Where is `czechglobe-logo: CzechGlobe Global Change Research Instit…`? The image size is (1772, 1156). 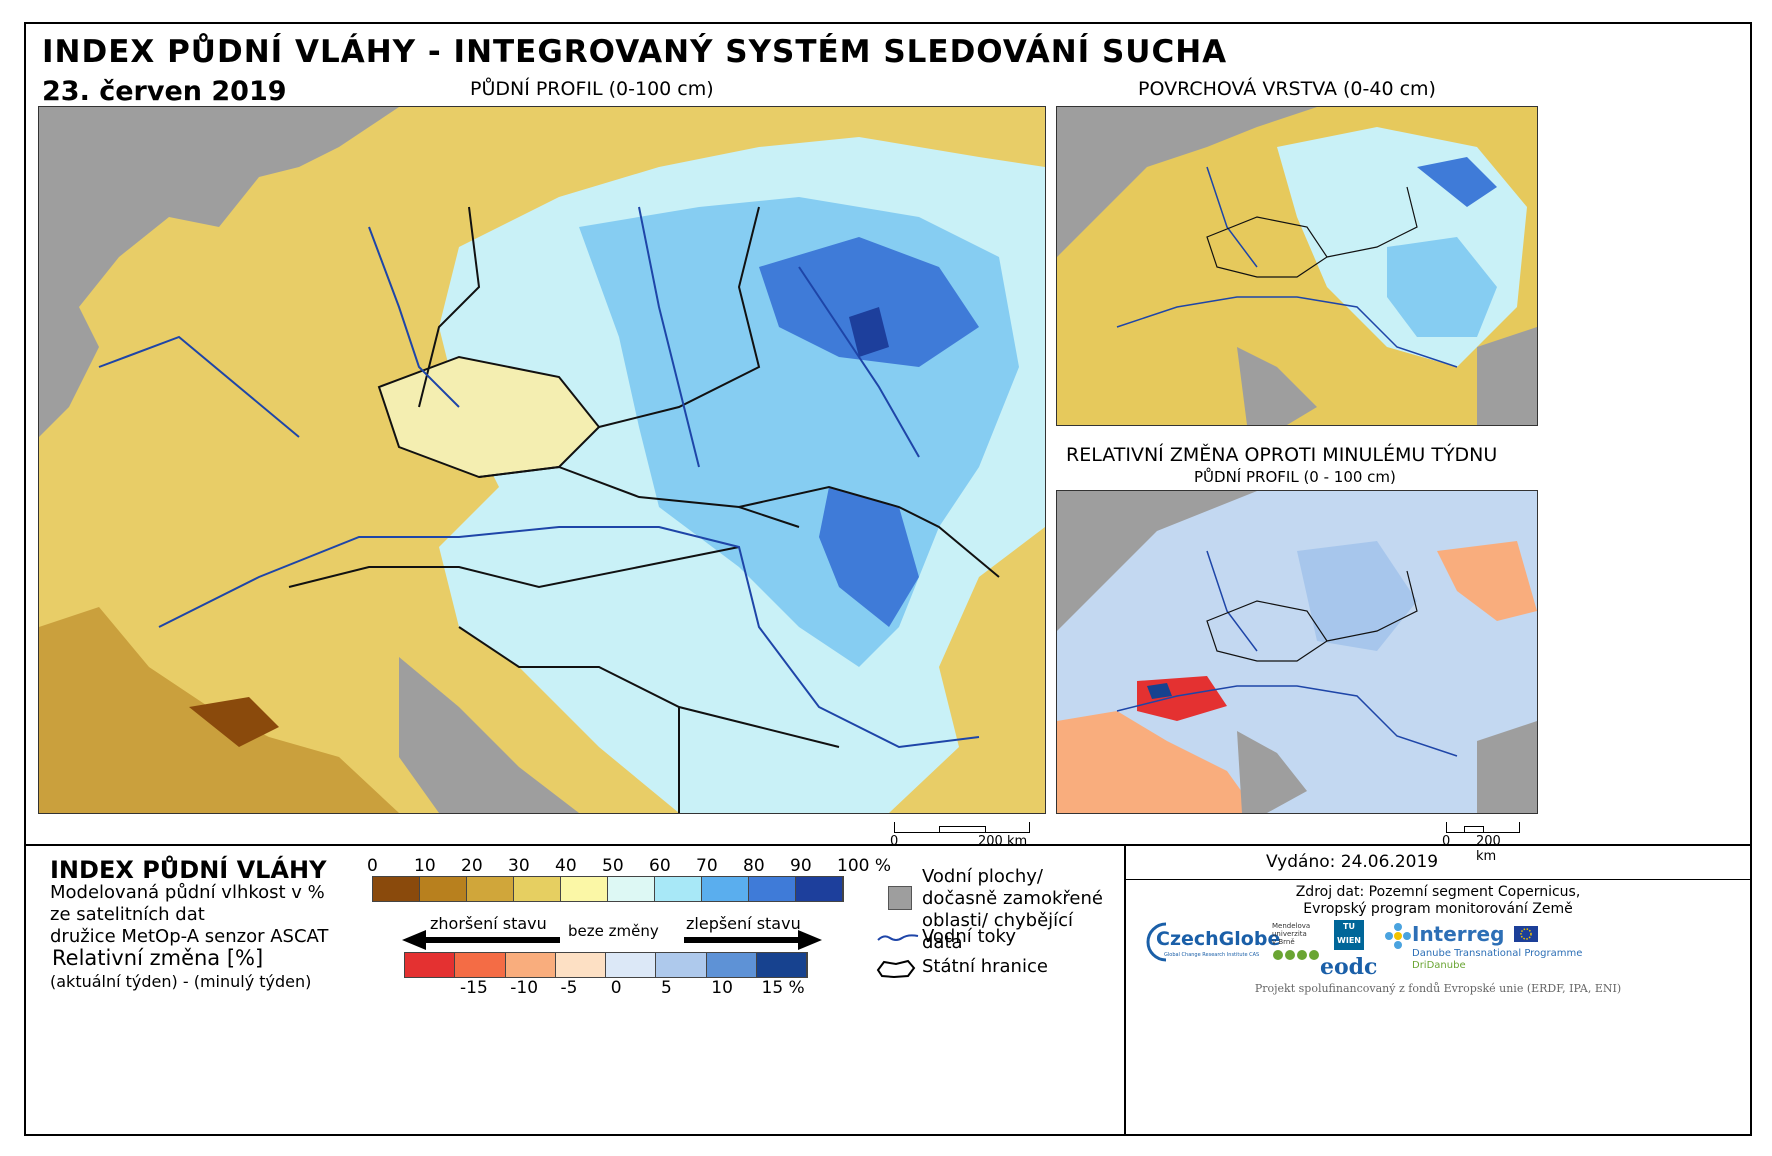 czechglobe-logo: CzechGlobe Global Change Research Instit… is located at coordinates (1213, 942).